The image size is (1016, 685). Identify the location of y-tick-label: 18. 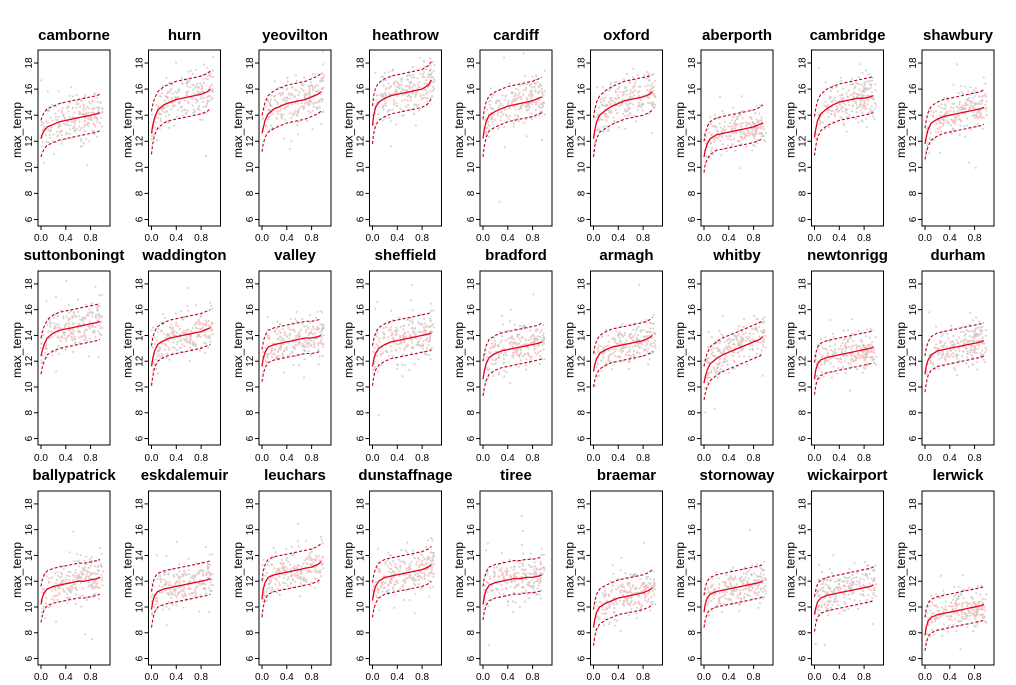
(913, 284).